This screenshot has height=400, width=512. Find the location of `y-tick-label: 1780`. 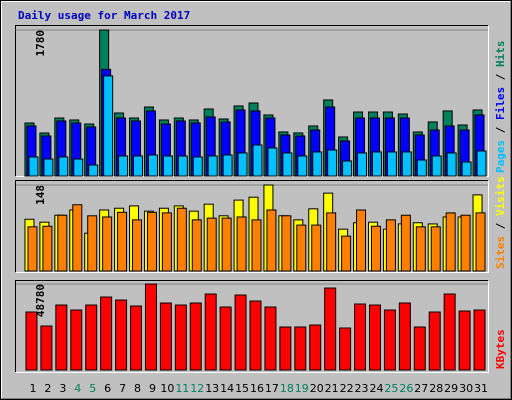

y-tick-label: 1780 is located at coordinates (40, 43).